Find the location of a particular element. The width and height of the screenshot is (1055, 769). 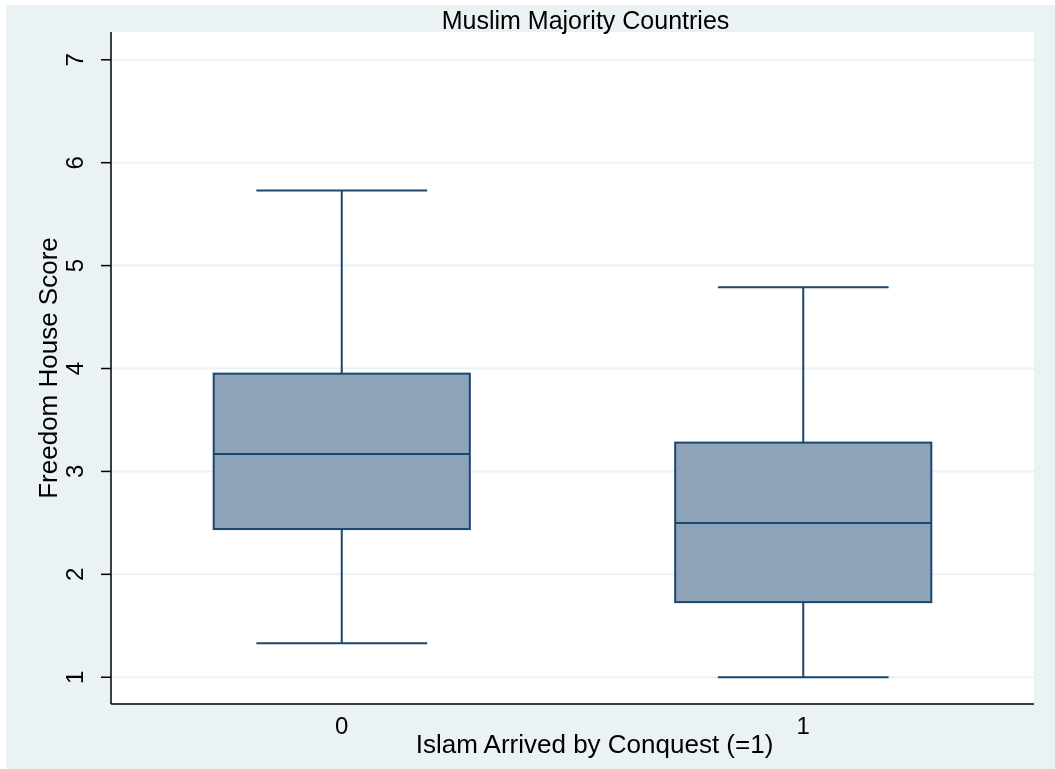

y-tick-label: 3 is located at coordinates (74, 471).